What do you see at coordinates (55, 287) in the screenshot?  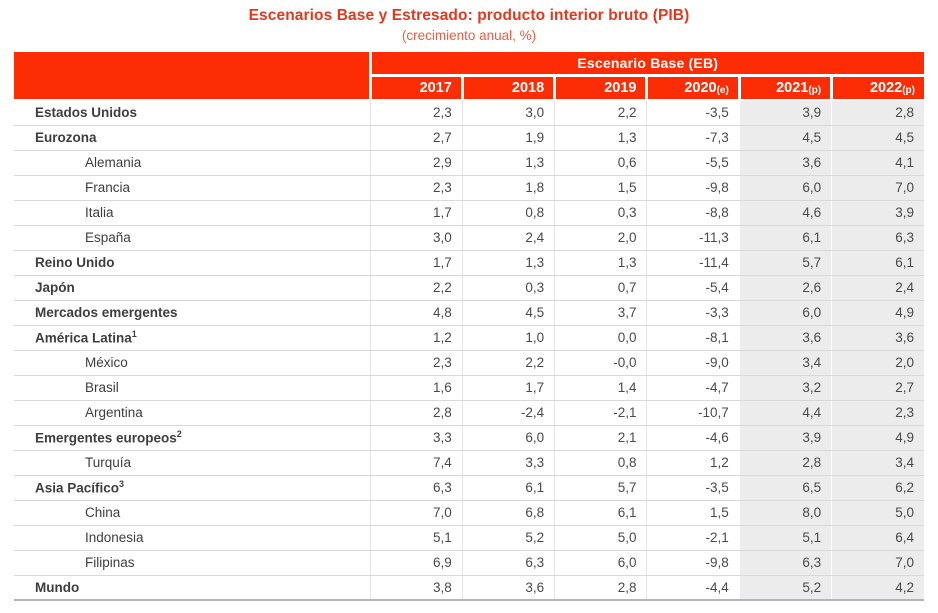 I see `row-label-text: Japón` at bounding box center [55, 287].